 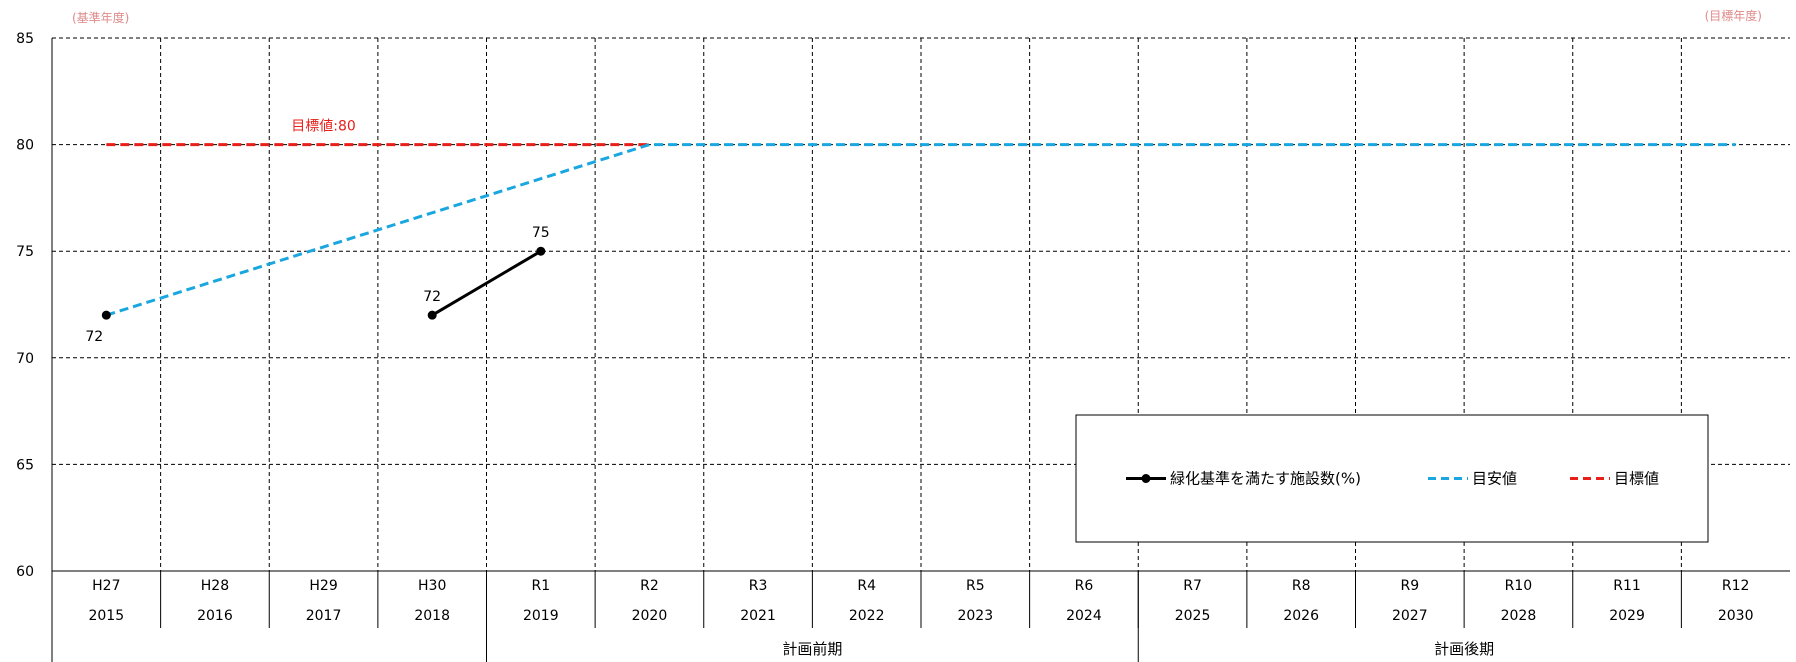 What do you see at coordinates (1627, 586) in the screenshot?
I see `x-tick-label-era: R11` at bounding box center [1627, 586].